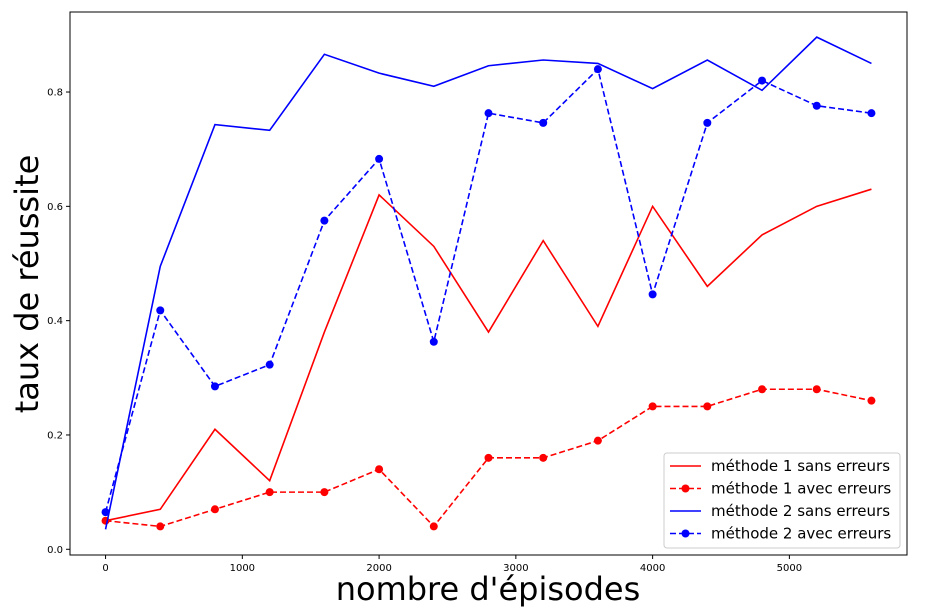 The width and height of the screenshot is (925, 611). What do you see at coordinates (105, 568) in the screenshot?
I see `x-tick-label: 0` at bounding box center [105, 568].